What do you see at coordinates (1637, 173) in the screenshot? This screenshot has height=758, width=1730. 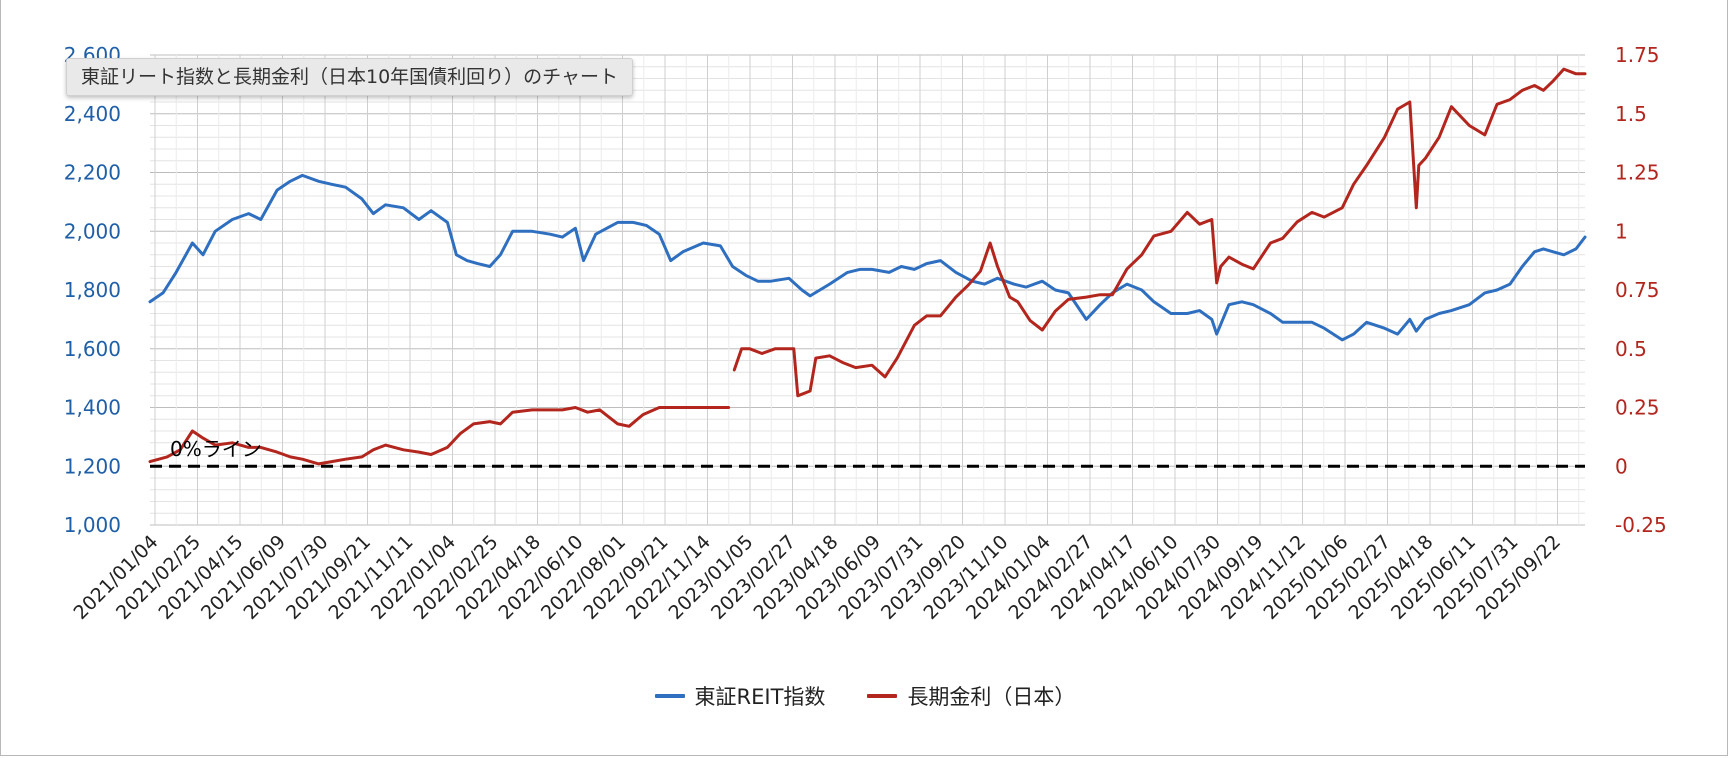 I see `right-tick-label: 1.25` at bounding box center [1637, 173].